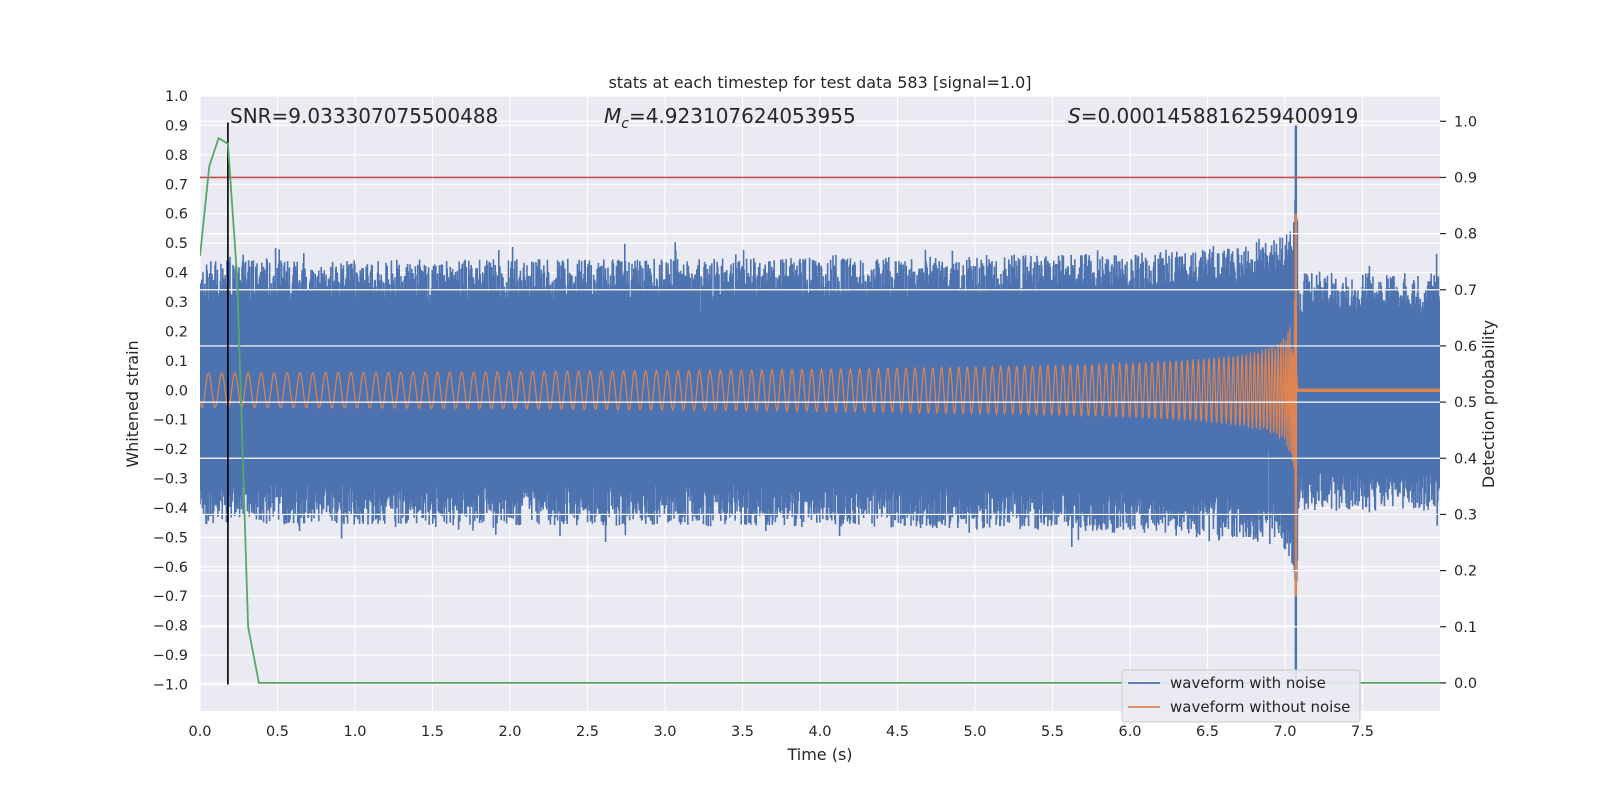 This screenshot has width=1600, height=800. Describe the element at coordinates (1465, 122) in the screenshot. I see `y-tick-label-right: 1.0` at that location.